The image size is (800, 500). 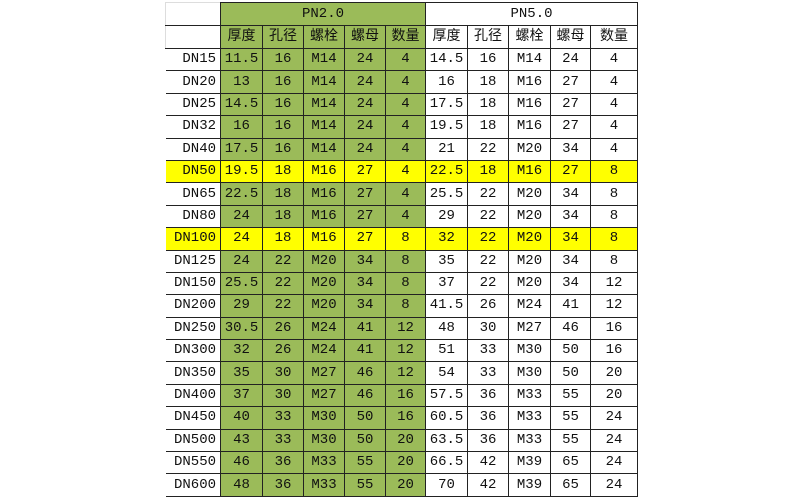 What do you see at coordinates (241, 149) in the screenshot?
I see `table-cell: 17.5` at bounding box center [241, 149].